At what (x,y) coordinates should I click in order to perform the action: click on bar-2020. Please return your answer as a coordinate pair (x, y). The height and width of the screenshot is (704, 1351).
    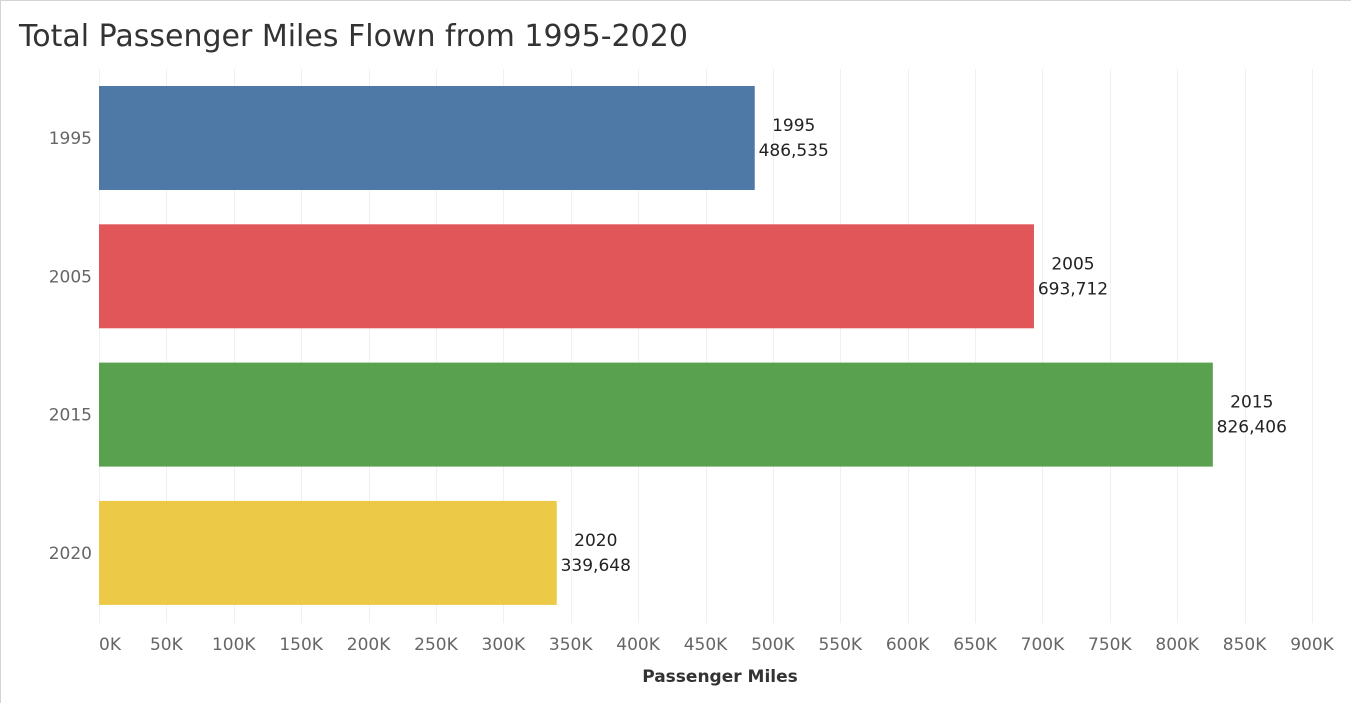
    Looking at the image, I should click on (328, 552).